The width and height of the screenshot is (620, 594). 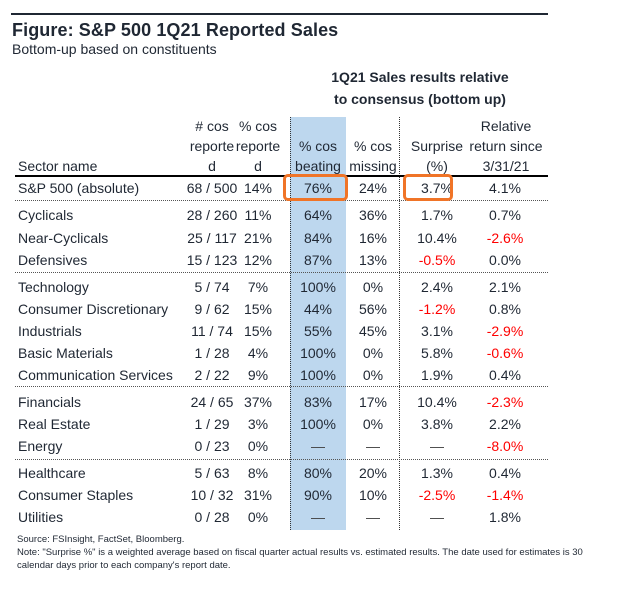 What do you see at coordinates (506, 146) in the screenshot?
I see `header-relative-return: Relative return since 3/31/21` at bounding box center [506, 146].